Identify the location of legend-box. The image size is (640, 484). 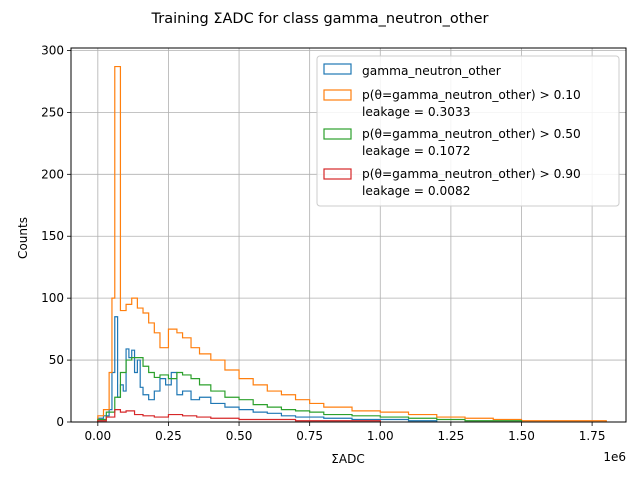
(468, 131).